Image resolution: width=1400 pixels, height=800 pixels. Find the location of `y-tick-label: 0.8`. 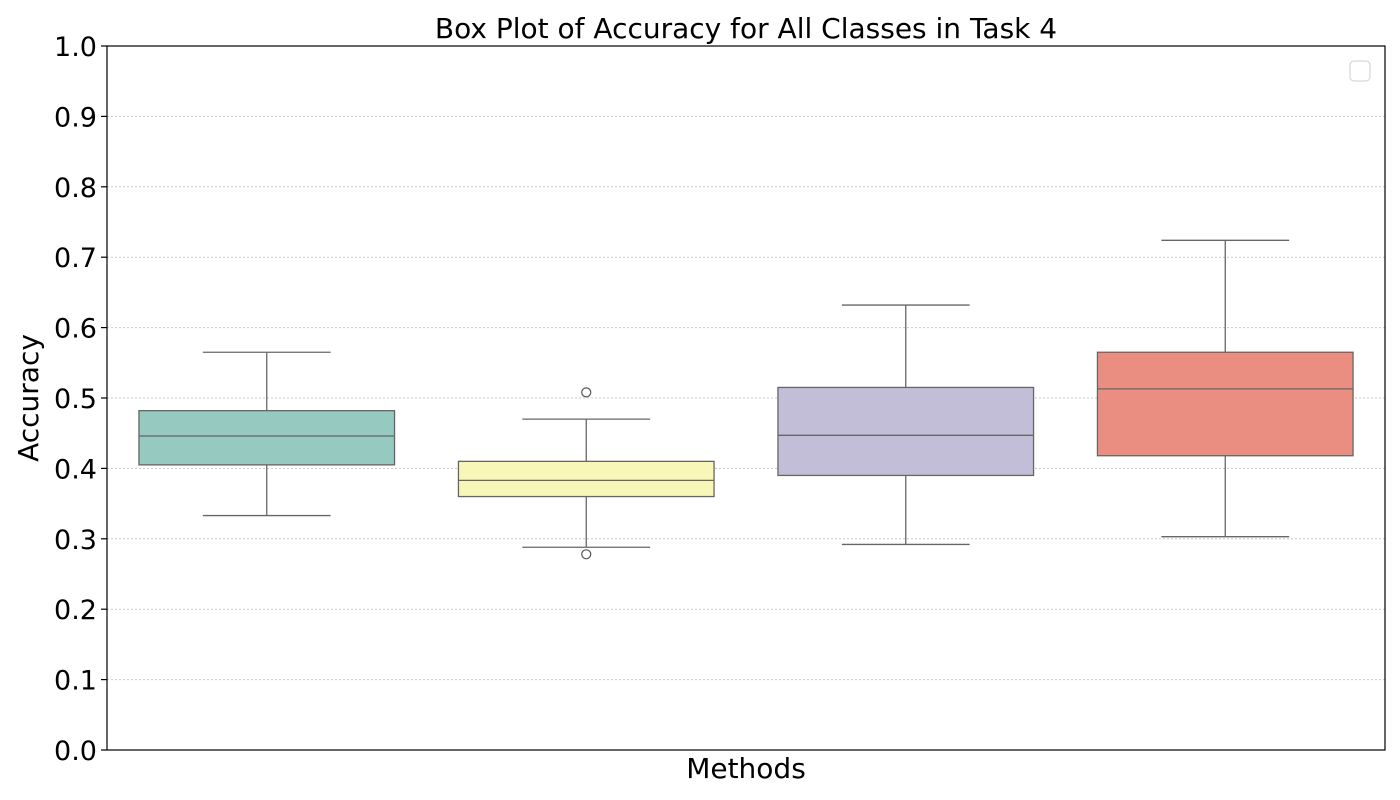

y-tick-label: 0.8 is located at coordinates (75, 188).